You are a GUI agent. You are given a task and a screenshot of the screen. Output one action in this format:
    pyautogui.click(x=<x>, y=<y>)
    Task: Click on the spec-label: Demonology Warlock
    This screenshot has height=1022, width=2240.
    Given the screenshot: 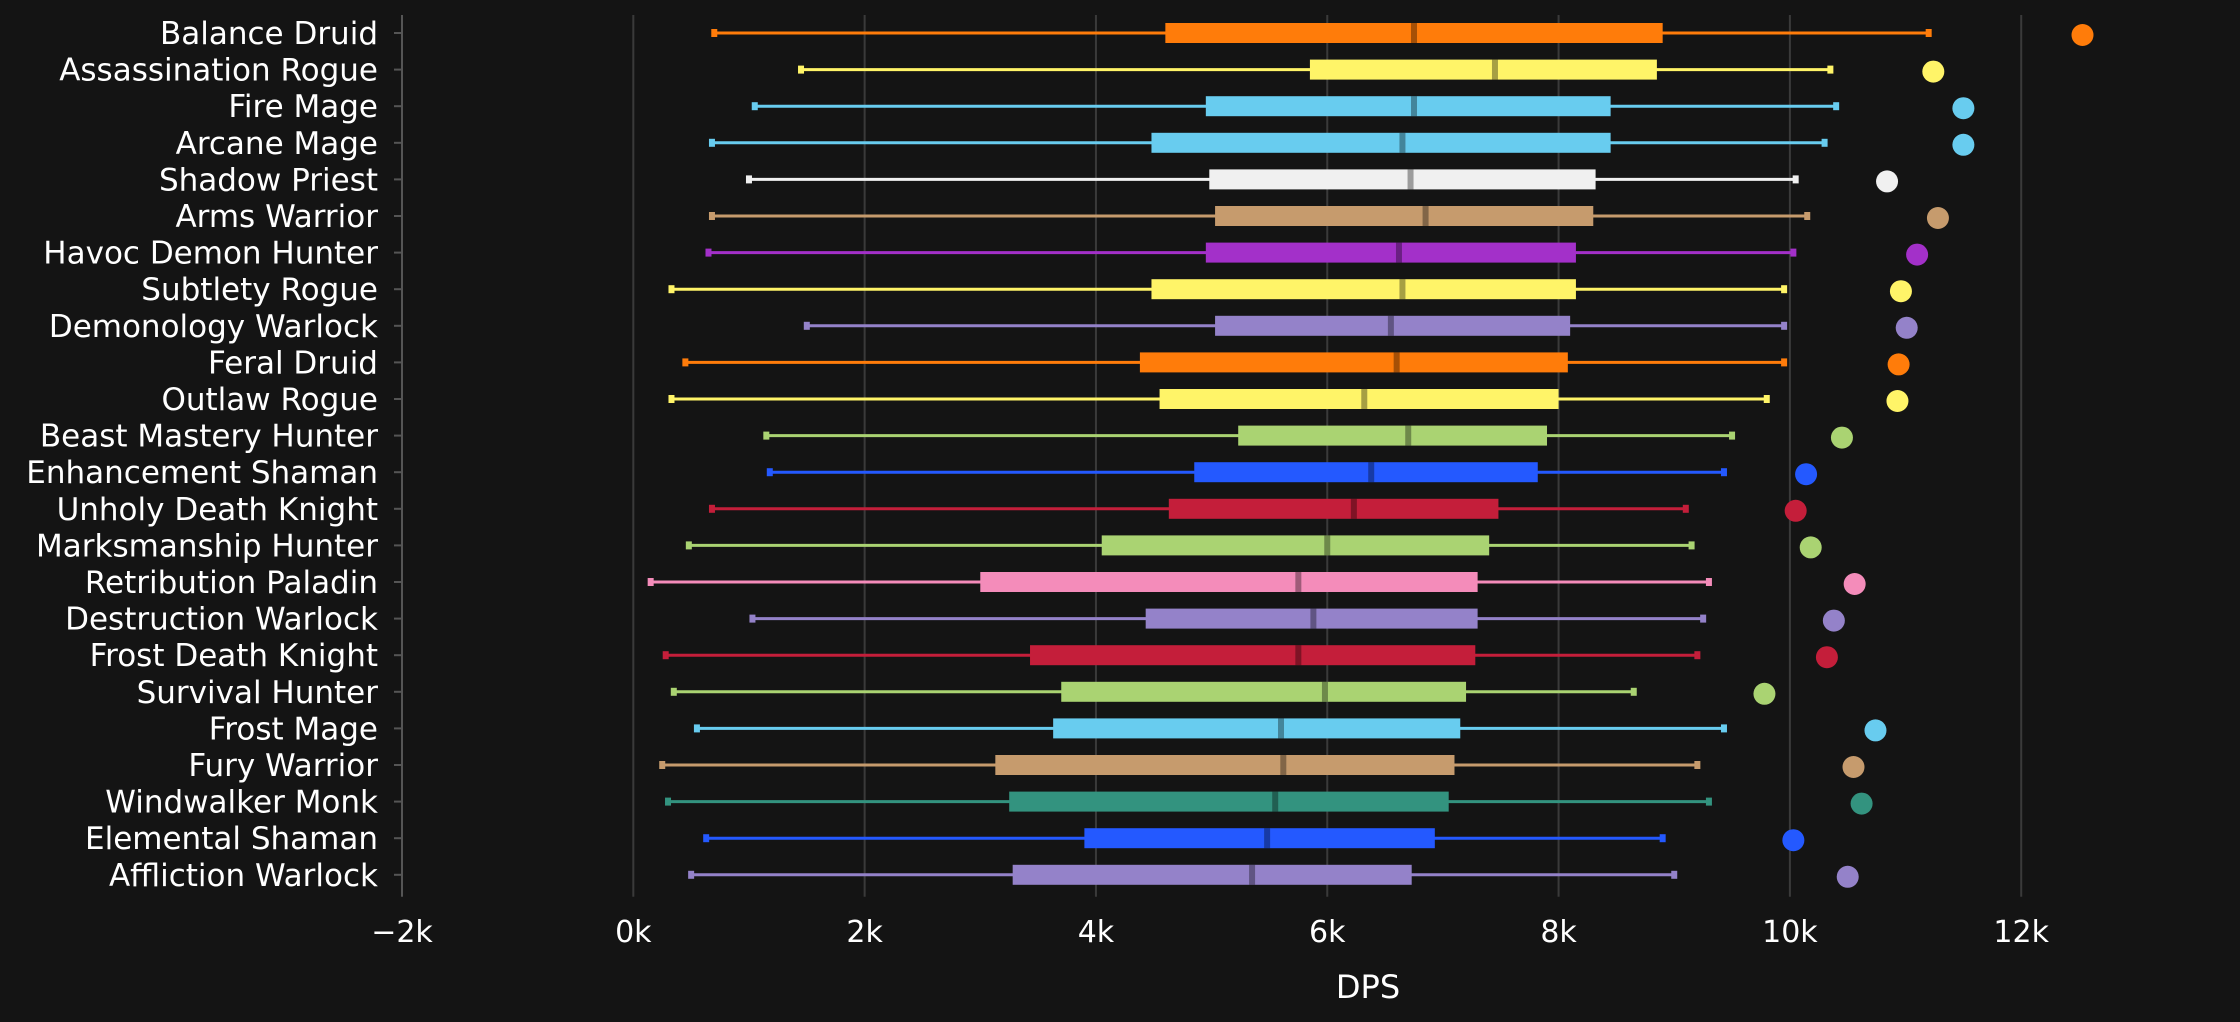 What is the action you would take?
    pyautogui.click(x=213, y=327)
    